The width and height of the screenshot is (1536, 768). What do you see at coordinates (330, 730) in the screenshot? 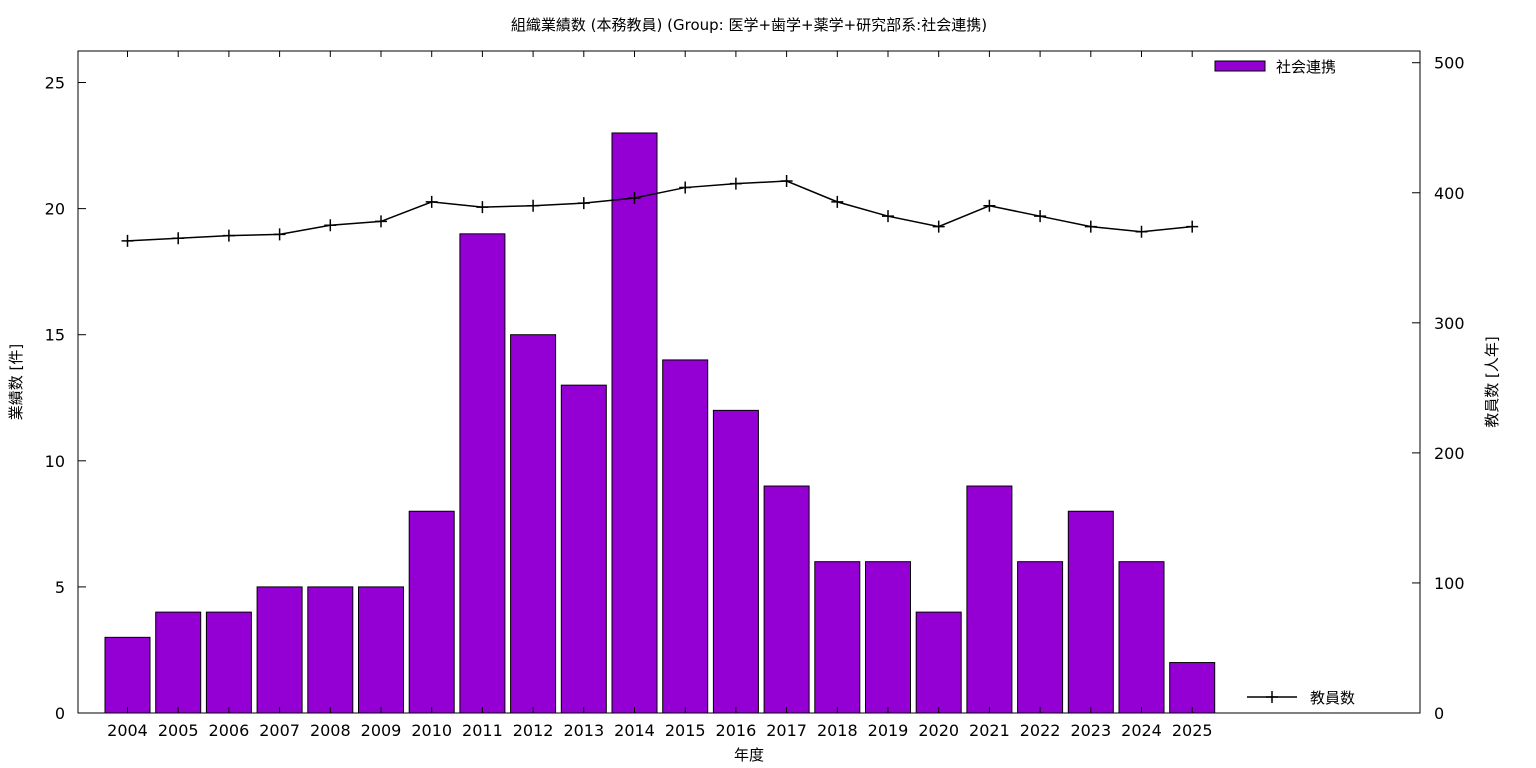
I see `x-tick-label: 2008` at bounding box center [330, 730].